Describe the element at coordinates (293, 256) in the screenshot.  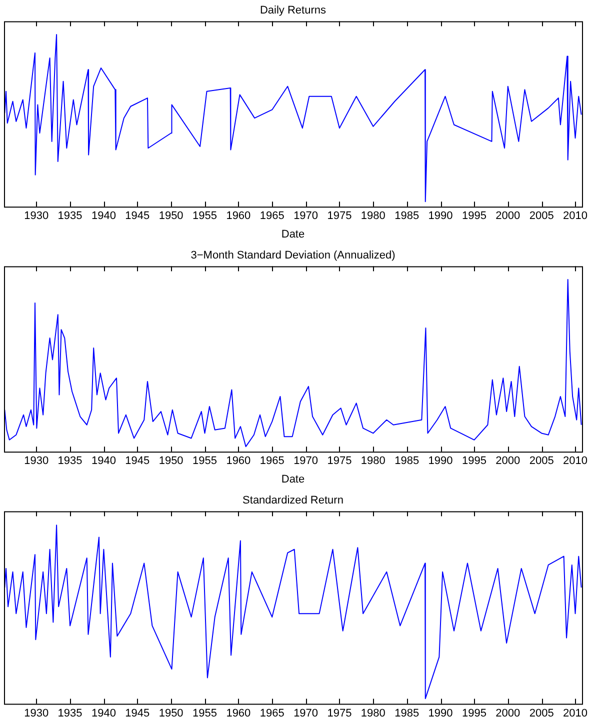
I see `chart-title: 3−Month Standard Deviation (Annualized)` at that location.